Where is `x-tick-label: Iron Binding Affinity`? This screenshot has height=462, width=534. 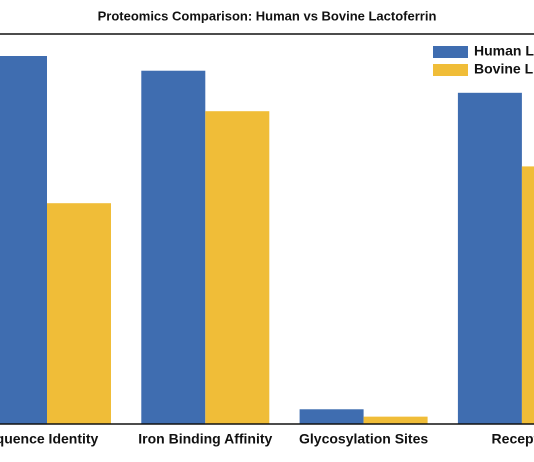
x-tick-label: Iron Binding Affinity is located at coordinates (205, 439).